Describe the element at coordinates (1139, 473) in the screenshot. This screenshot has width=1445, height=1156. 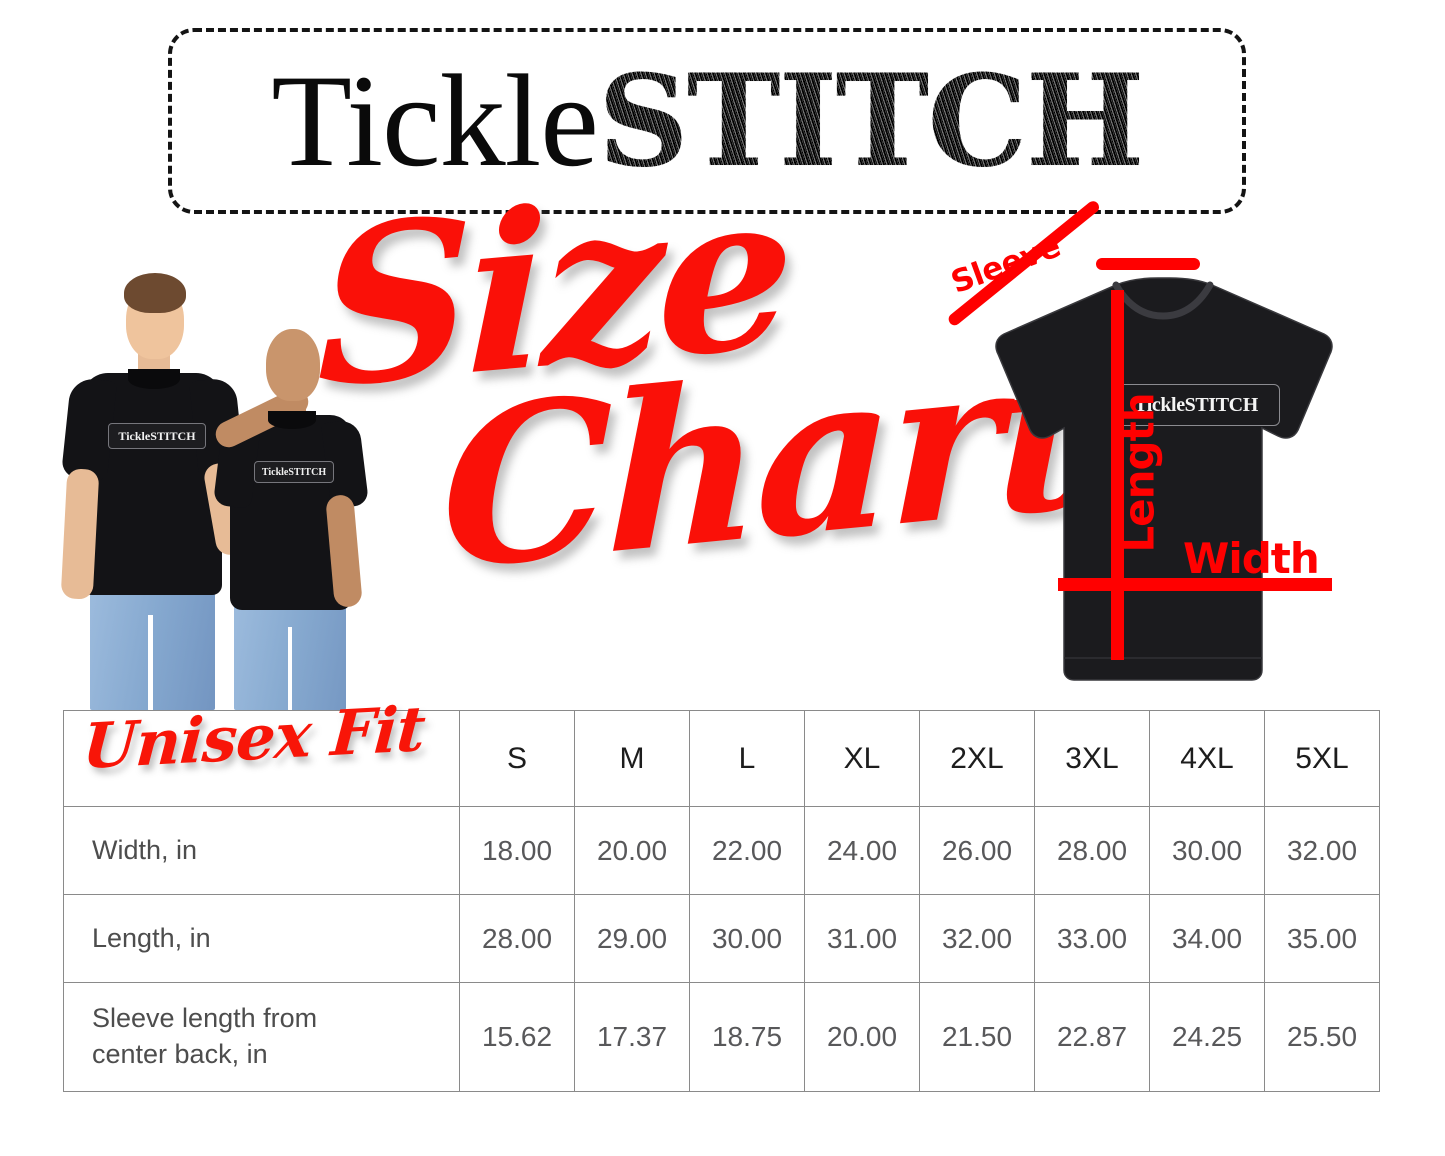
I see `length-label: Length` at that location.